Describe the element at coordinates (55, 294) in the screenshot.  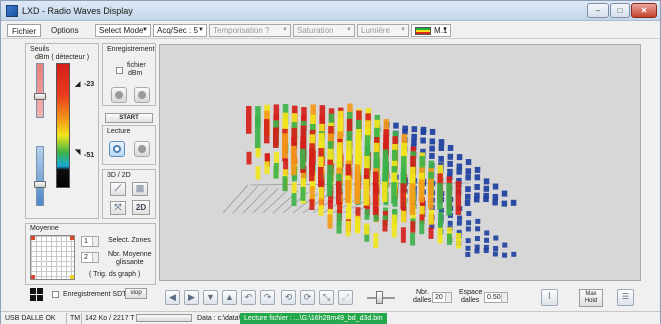
I see `sdt-checkbox` at that location.